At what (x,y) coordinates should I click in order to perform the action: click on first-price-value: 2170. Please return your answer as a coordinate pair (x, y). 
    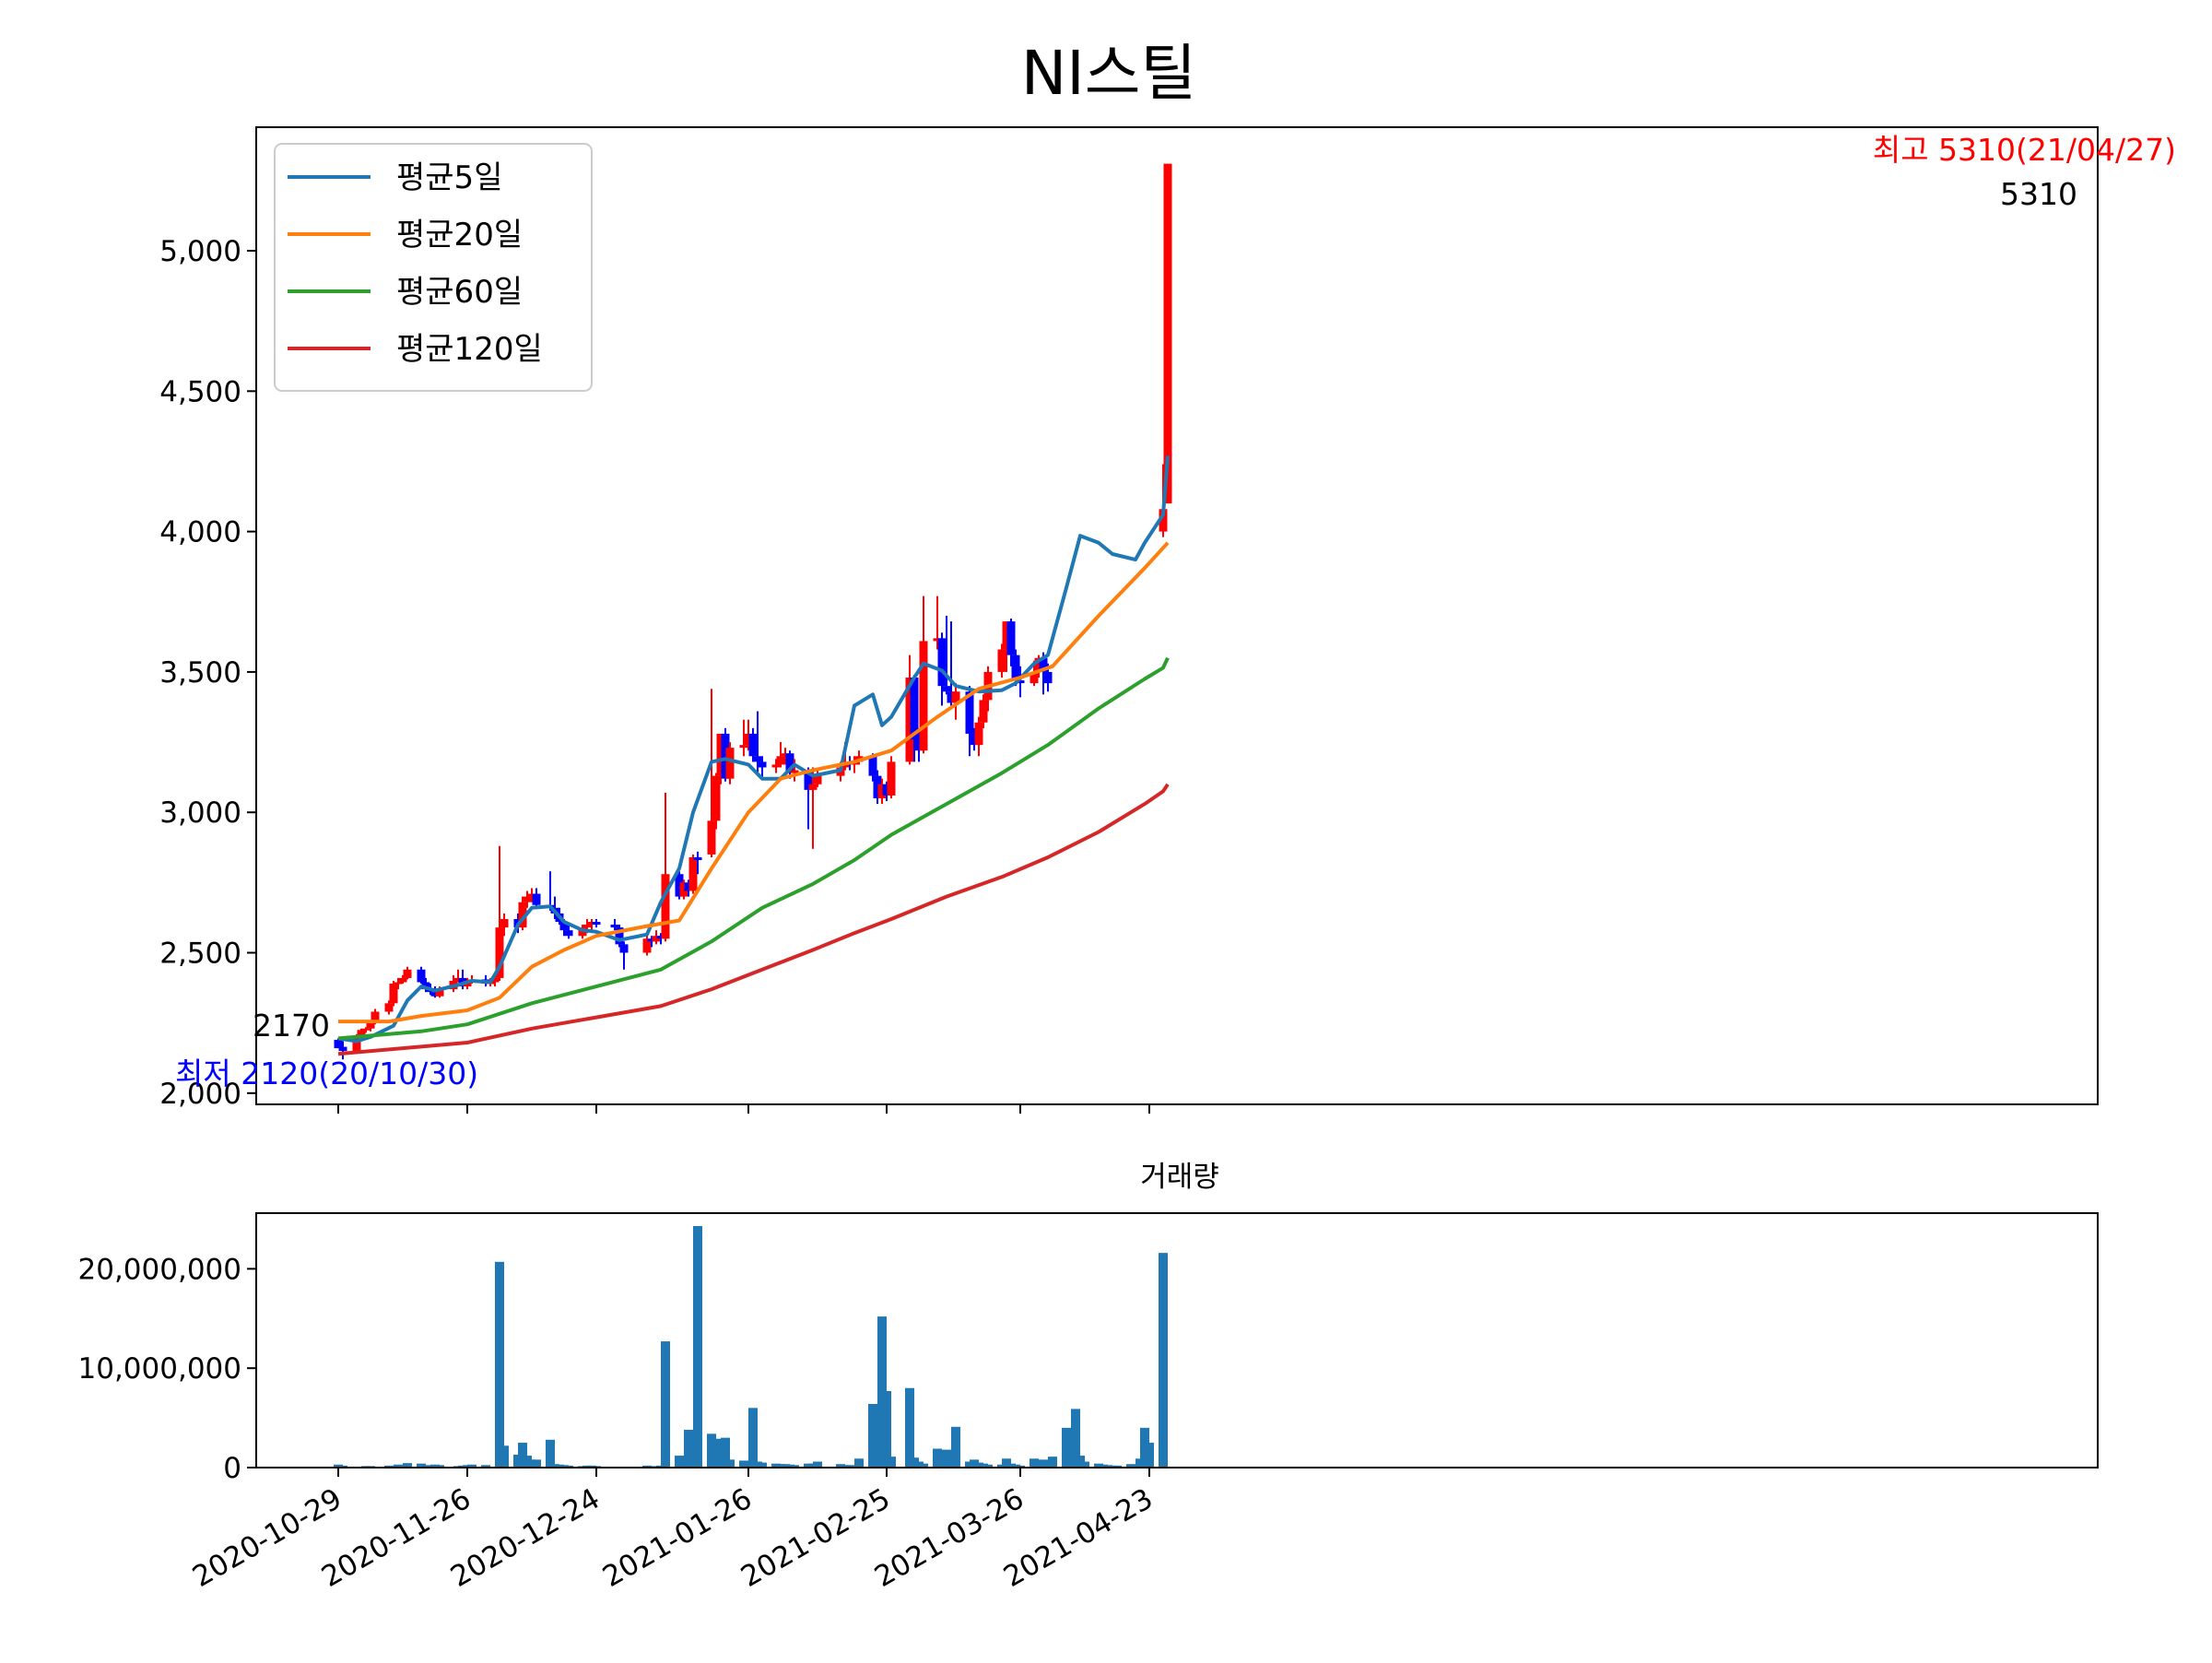
    Looking at the image, I should click on (291, 1026).